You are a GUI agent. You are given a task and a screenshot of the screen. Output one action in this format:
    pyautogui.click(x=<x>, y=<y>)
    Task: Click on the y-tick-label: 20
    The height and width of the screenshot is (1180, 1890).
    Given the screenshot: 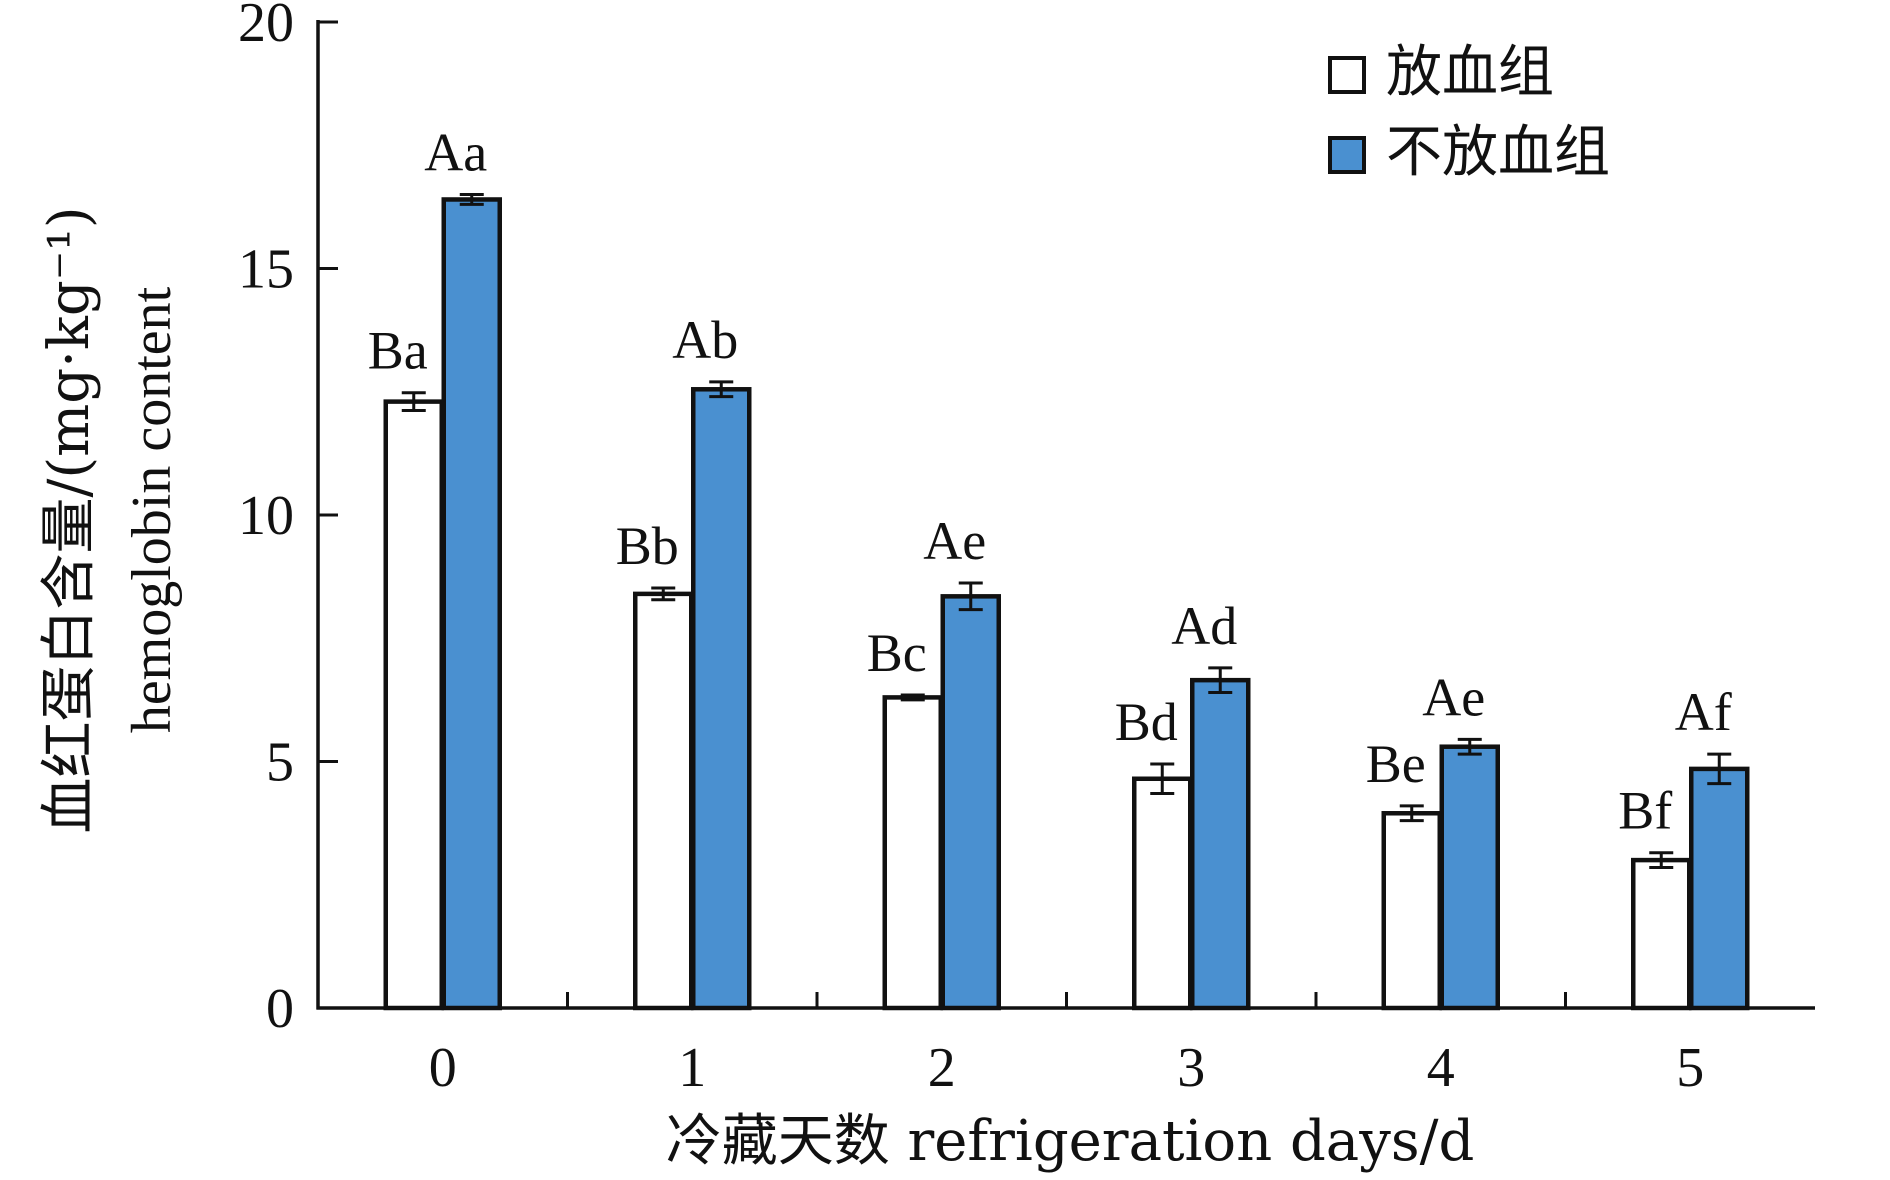 What is the action you would take?
    pyautogui.click(x=266, y=27)
    